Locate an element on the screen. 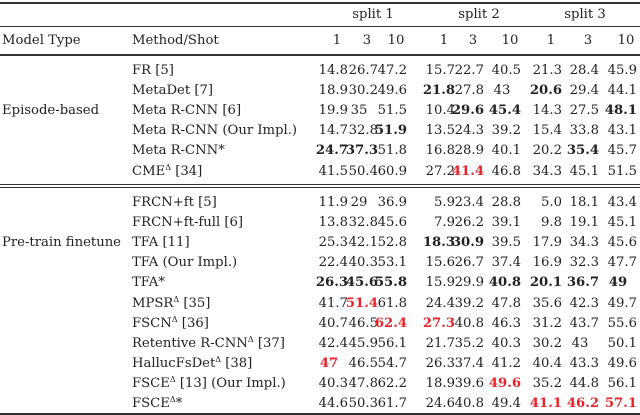  value-cell: 41.7 is located at coordinates (333, 303).